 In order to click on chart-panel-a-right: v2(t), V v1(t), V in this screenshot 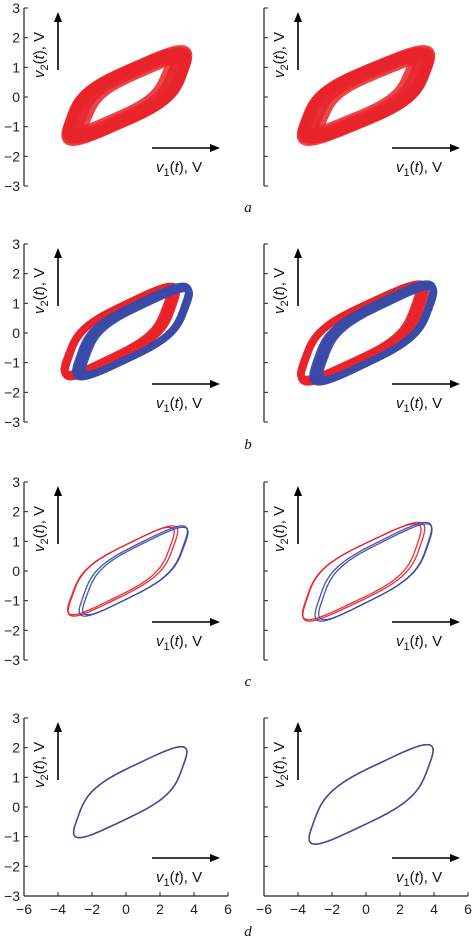, I will do `click(361, 97)`.